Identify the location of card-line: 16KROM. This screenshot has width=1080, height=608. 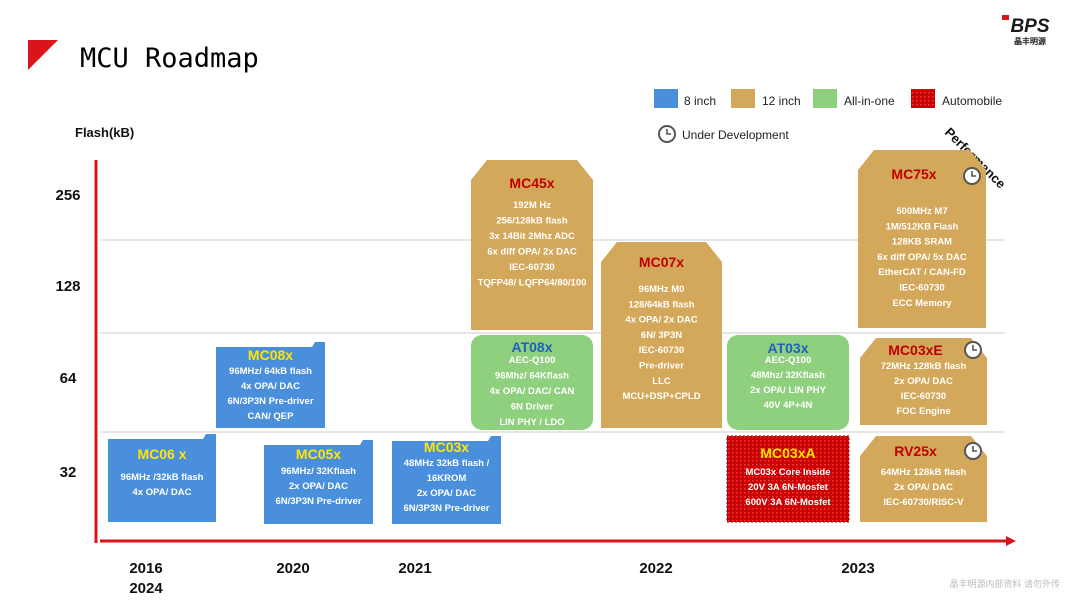
(447, 478).